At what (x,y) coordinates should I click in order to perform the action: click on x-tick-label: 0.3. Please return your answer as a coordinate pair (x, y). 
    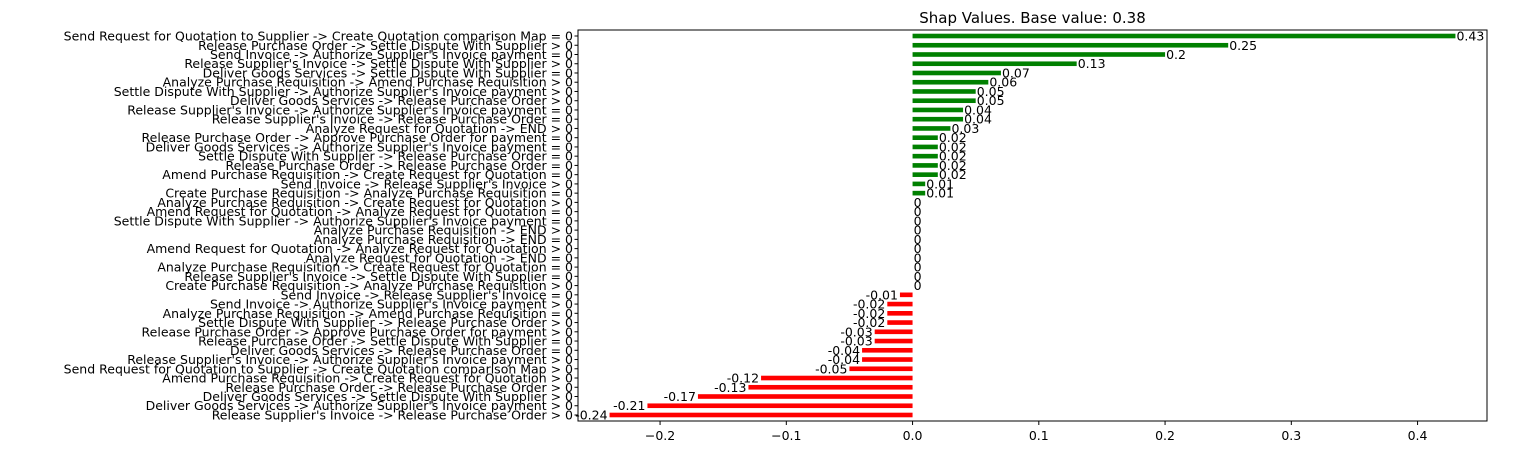
    Looking at the image, I should click on (1291, 435).